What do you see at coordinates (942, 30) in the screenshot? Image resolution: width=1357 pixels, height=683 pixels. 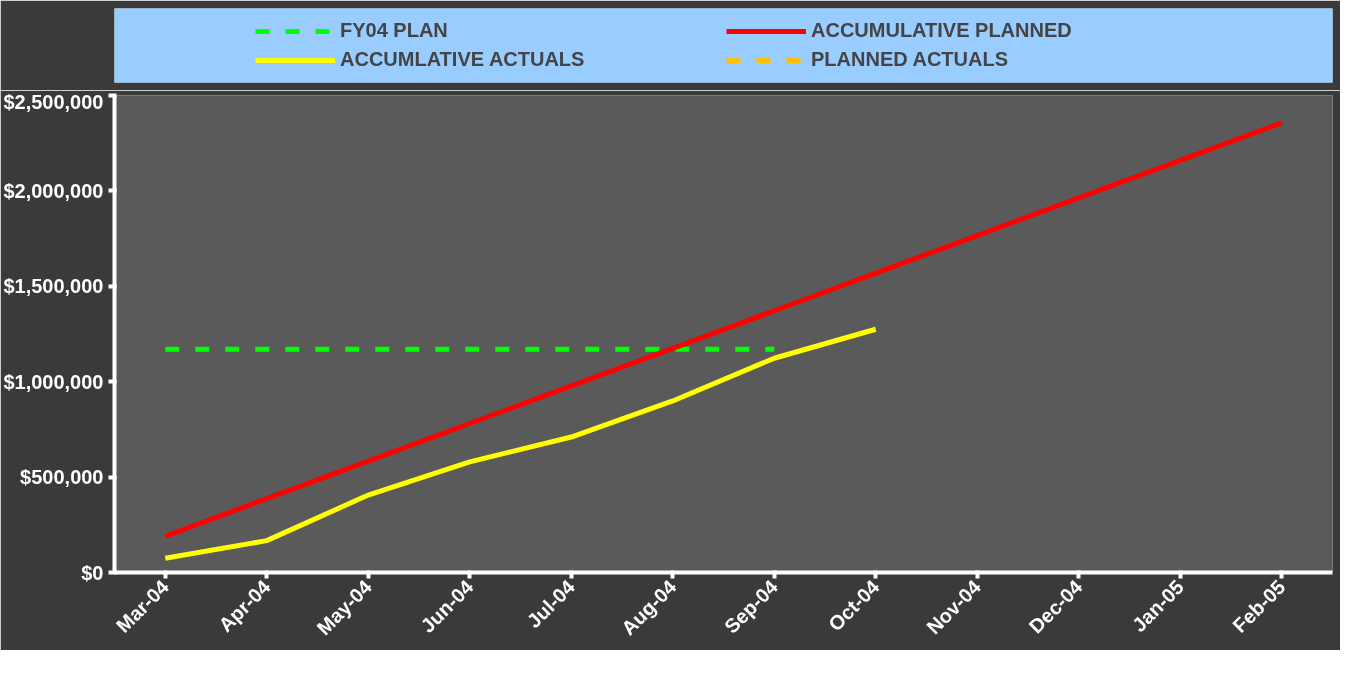 I see `legend-label: ACCUMULATIVE PLANNED` at bounding box center [942, 30].